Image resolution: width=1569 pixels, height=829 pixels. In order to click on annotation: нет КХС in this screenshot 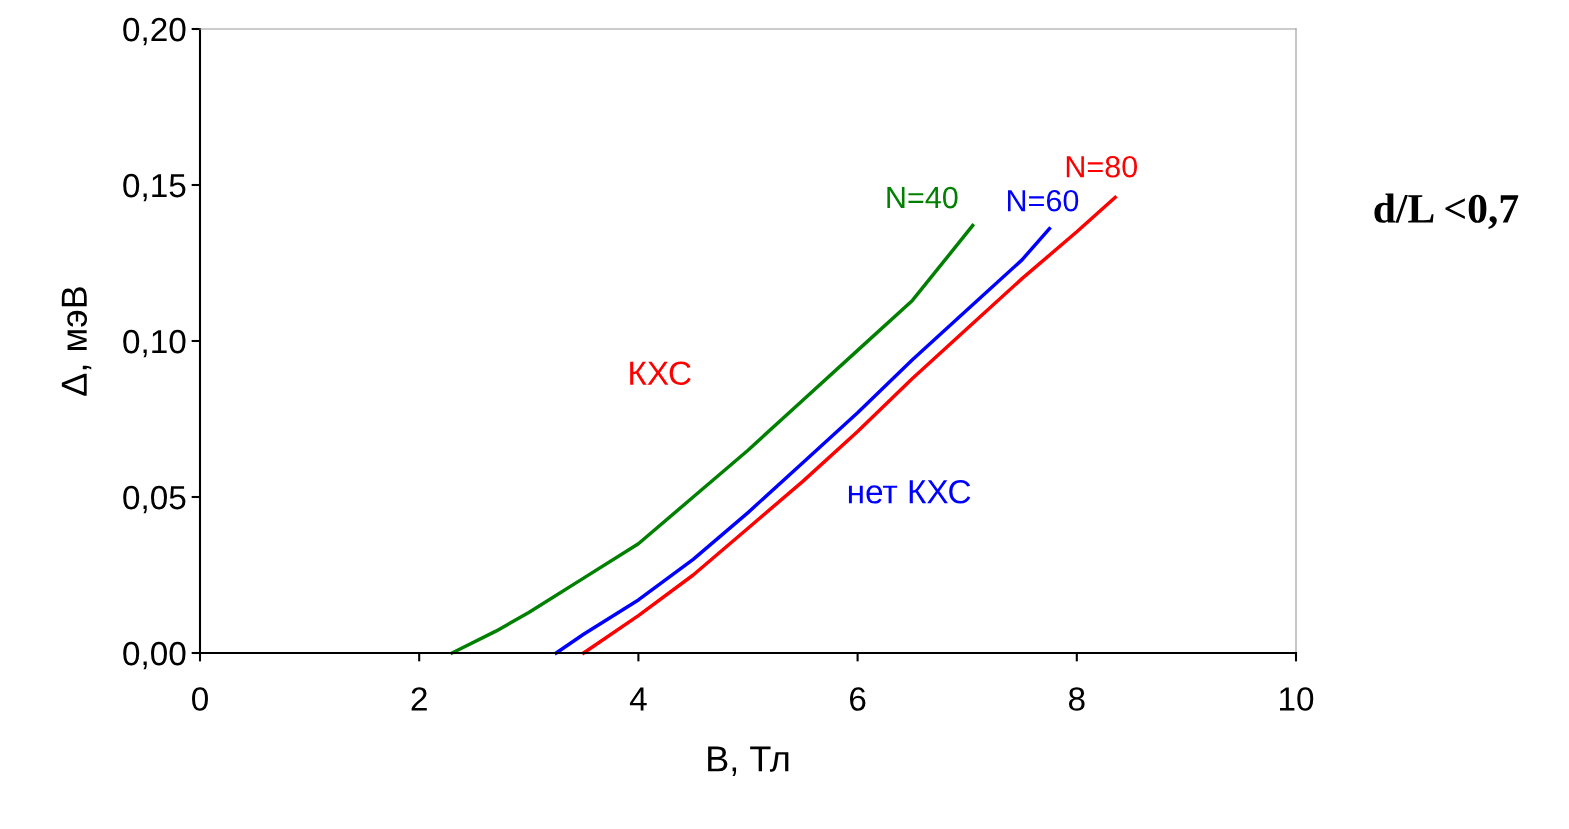, I will do `click(909, 491)`.